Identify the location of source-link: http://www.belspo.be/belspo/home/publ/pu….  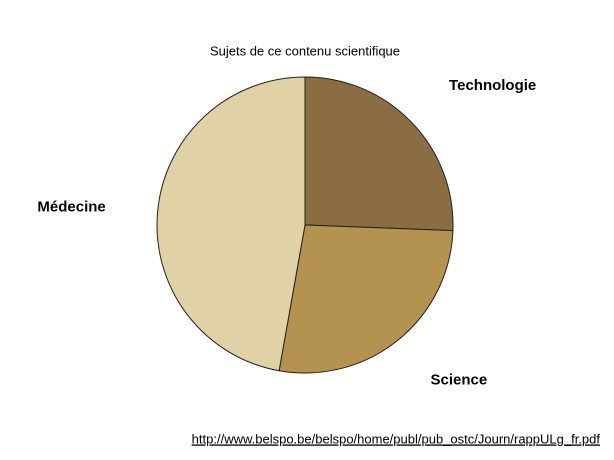
(396, 438).